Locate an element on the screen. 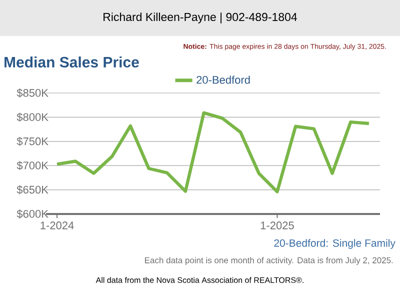 The image size is (400, 300). text: All data from the Nova Scotia Association of REALTORS®. is located at coordinates (200, 280).